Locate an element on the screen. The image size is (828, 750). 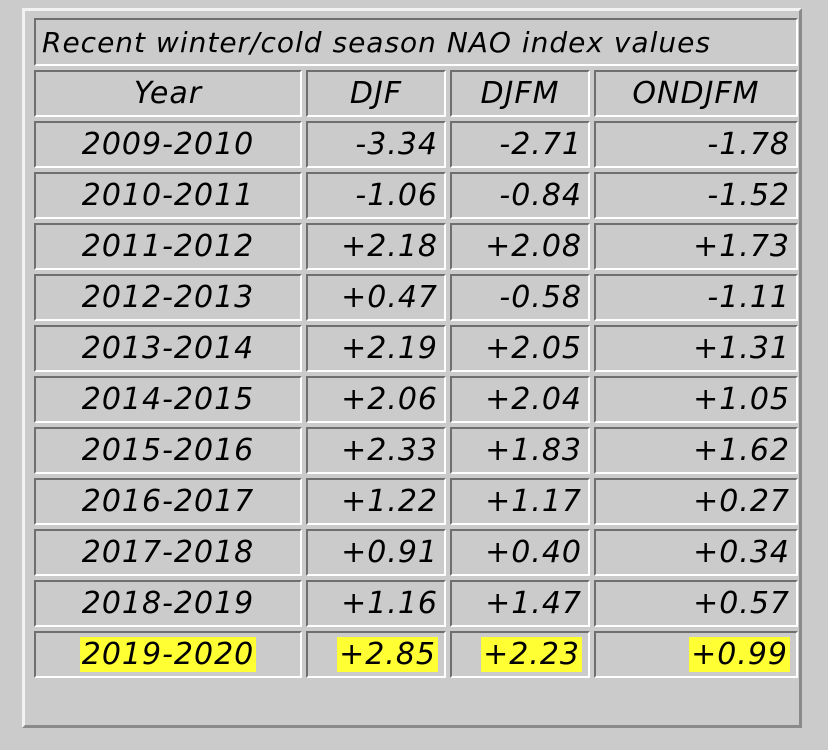
table-row: 2013-2014 +2.19 +2.05 +1.31 is located at coordinates (416, 348).